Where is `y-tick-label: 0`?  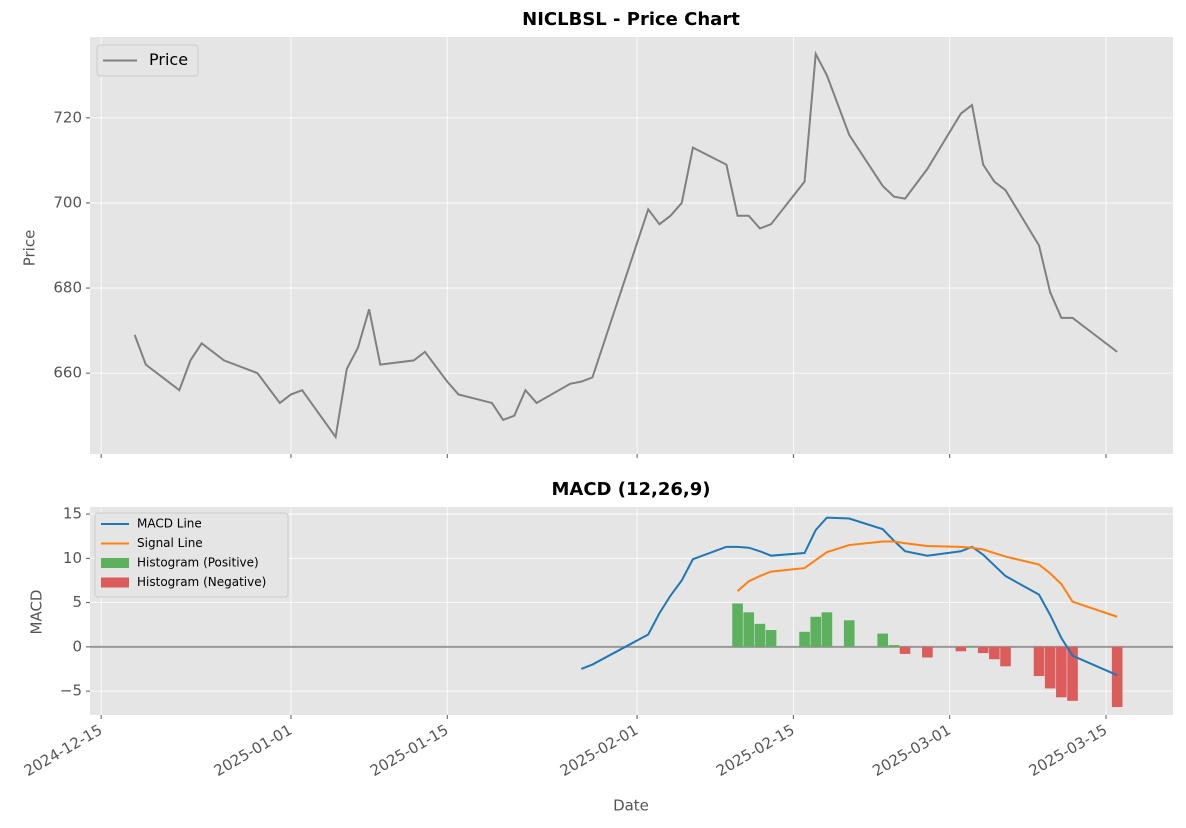 y-tick-label: 0 is located at coordinates (77, 646).